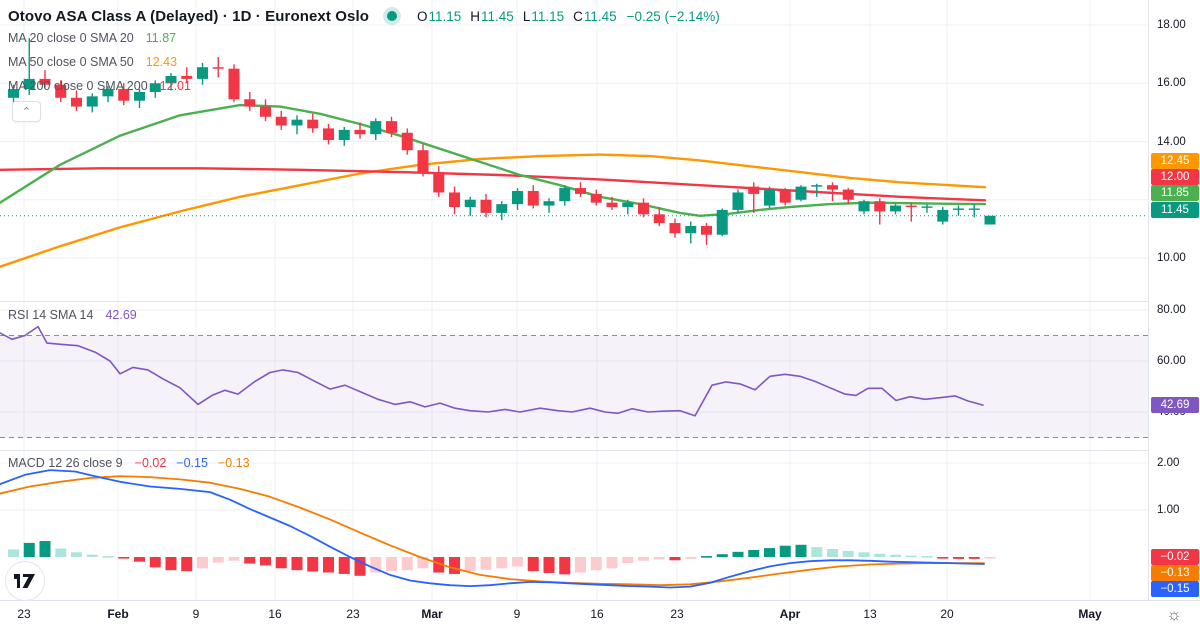 The width and height of the screenshot is (1200, 630). What do you see at coordinates (1171, 361) in the screenshot?
I see `axis-tick-label: 60.00` at bounding box center [1171, 361].